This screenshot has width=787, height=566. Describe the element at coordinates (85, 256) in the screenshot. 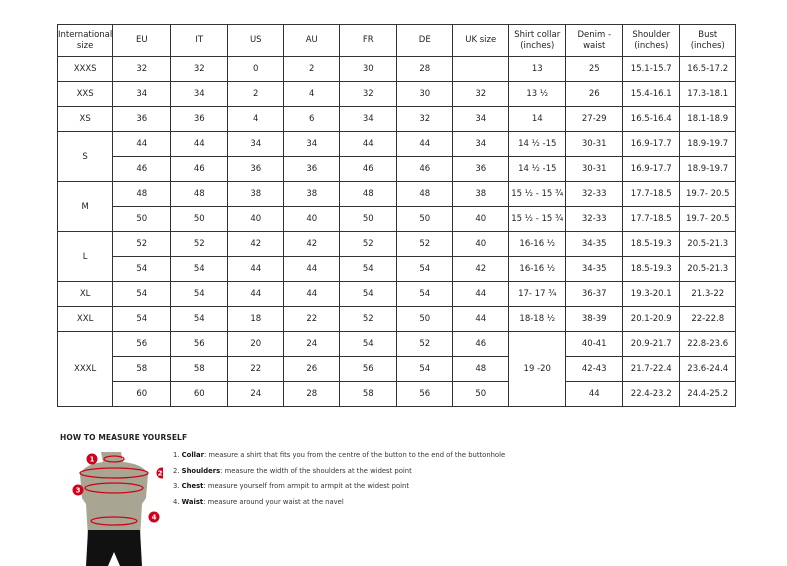

I see `international-size-cell: L` at that location.